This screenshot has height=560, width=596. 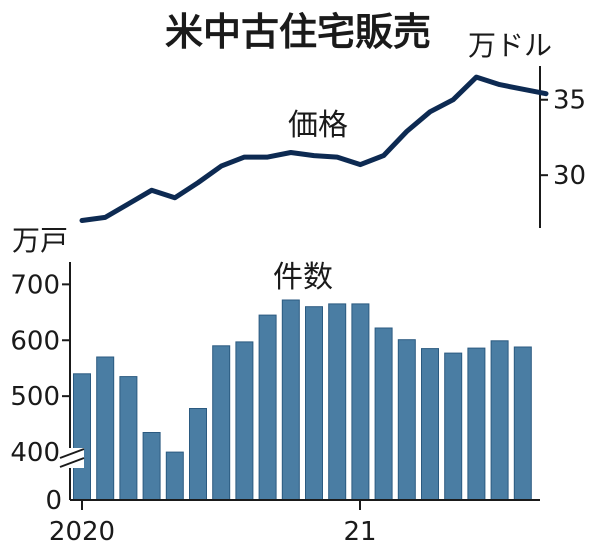 What do you see at coordinates (82, 532) in the screenshot?
I see `x-tick-label-2020: 2020` at bounding box center [82, 532].